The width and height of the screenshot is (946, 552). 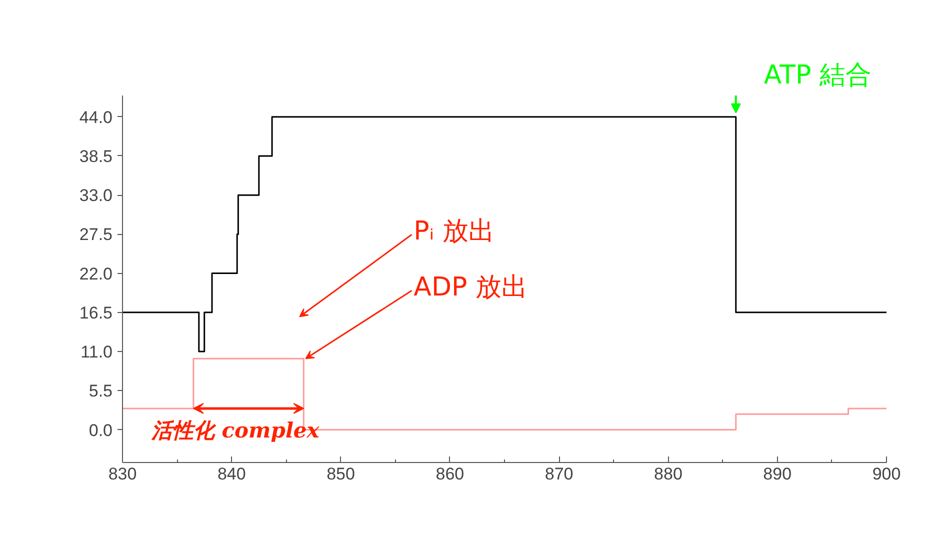 I want to click on x-tick-label: 900, so click(x=886, y=474).